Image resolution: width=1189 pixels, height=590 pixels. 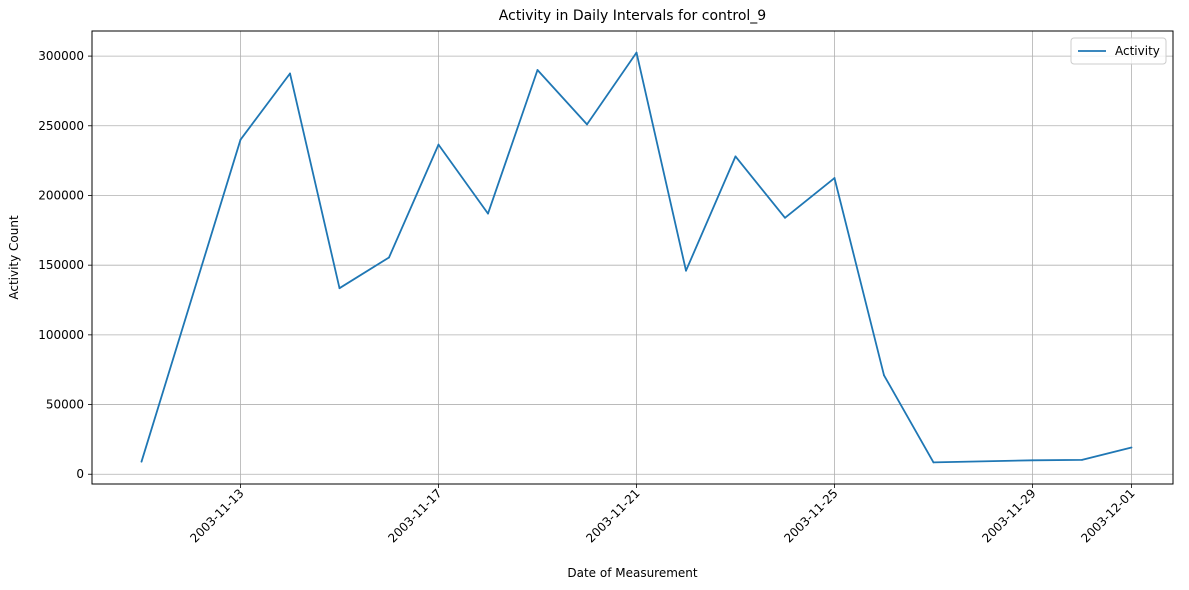 What do you see at coordinates (1107, 515) in the screenshot?
I see `x-tick-label: 2003-12-01` at bounding box center [1107, 515].